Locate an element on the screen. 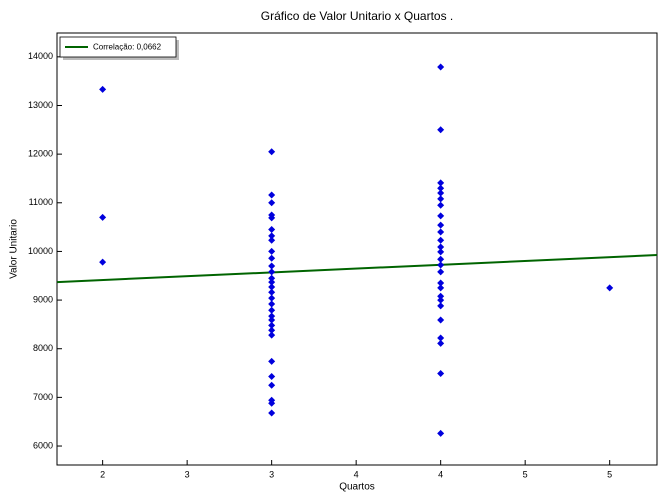  trend-line is located at coordinates (357, 269).